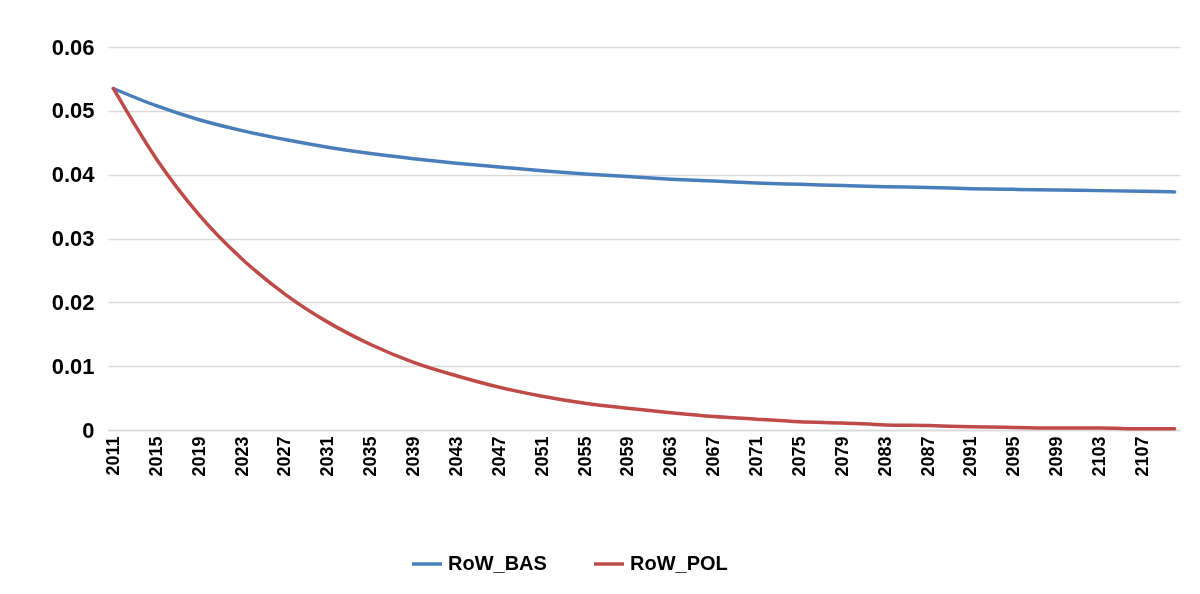 This screenshot has width=1200, height=594. What do you see at coordinates (73, 238) in the screenshot?
I see `y-tick-label: 0.03` at bounding box center [73, 238].